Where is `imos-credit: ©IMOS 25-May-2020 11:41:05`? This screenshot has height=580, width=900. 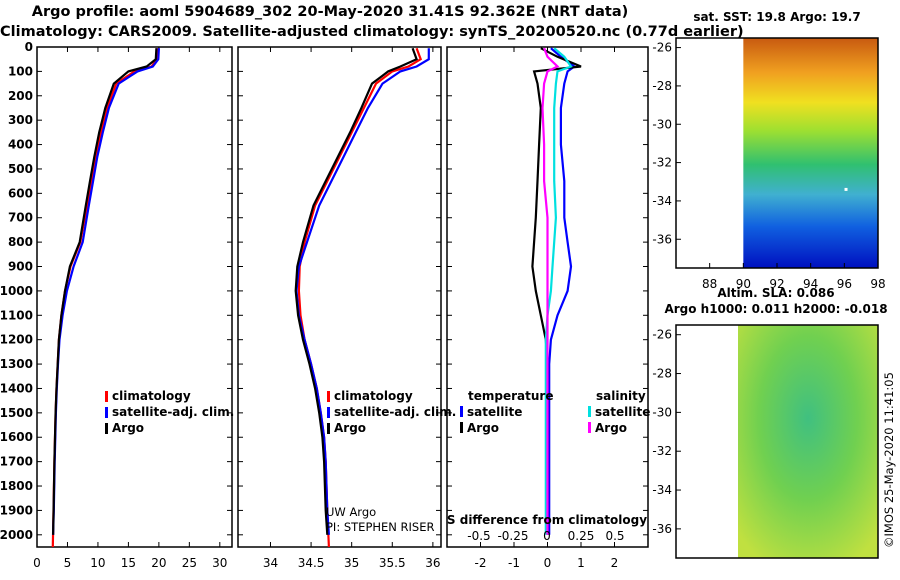
imos-credit: ©IMOS 25-May-2020 11:41:05 is located at coordinates (889, 460).